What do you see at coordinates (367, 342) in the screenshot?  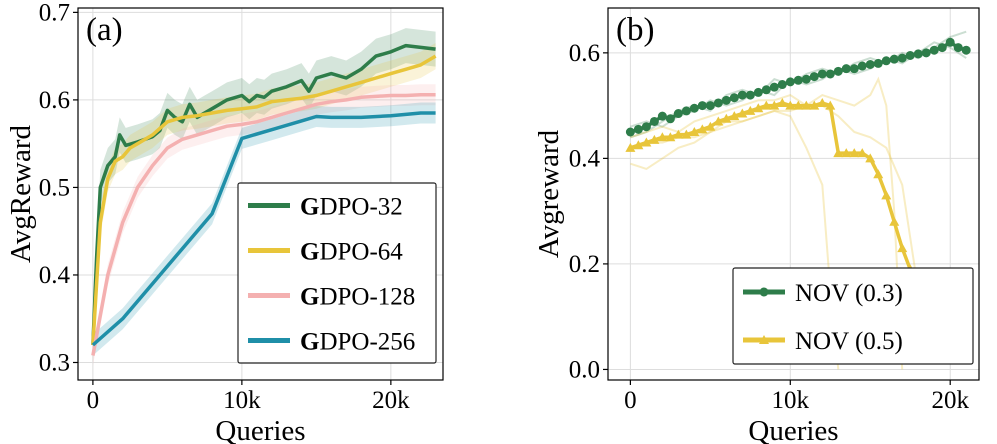 I see `legend-label-rest: DPO-256` at bounding box center [367, 342].